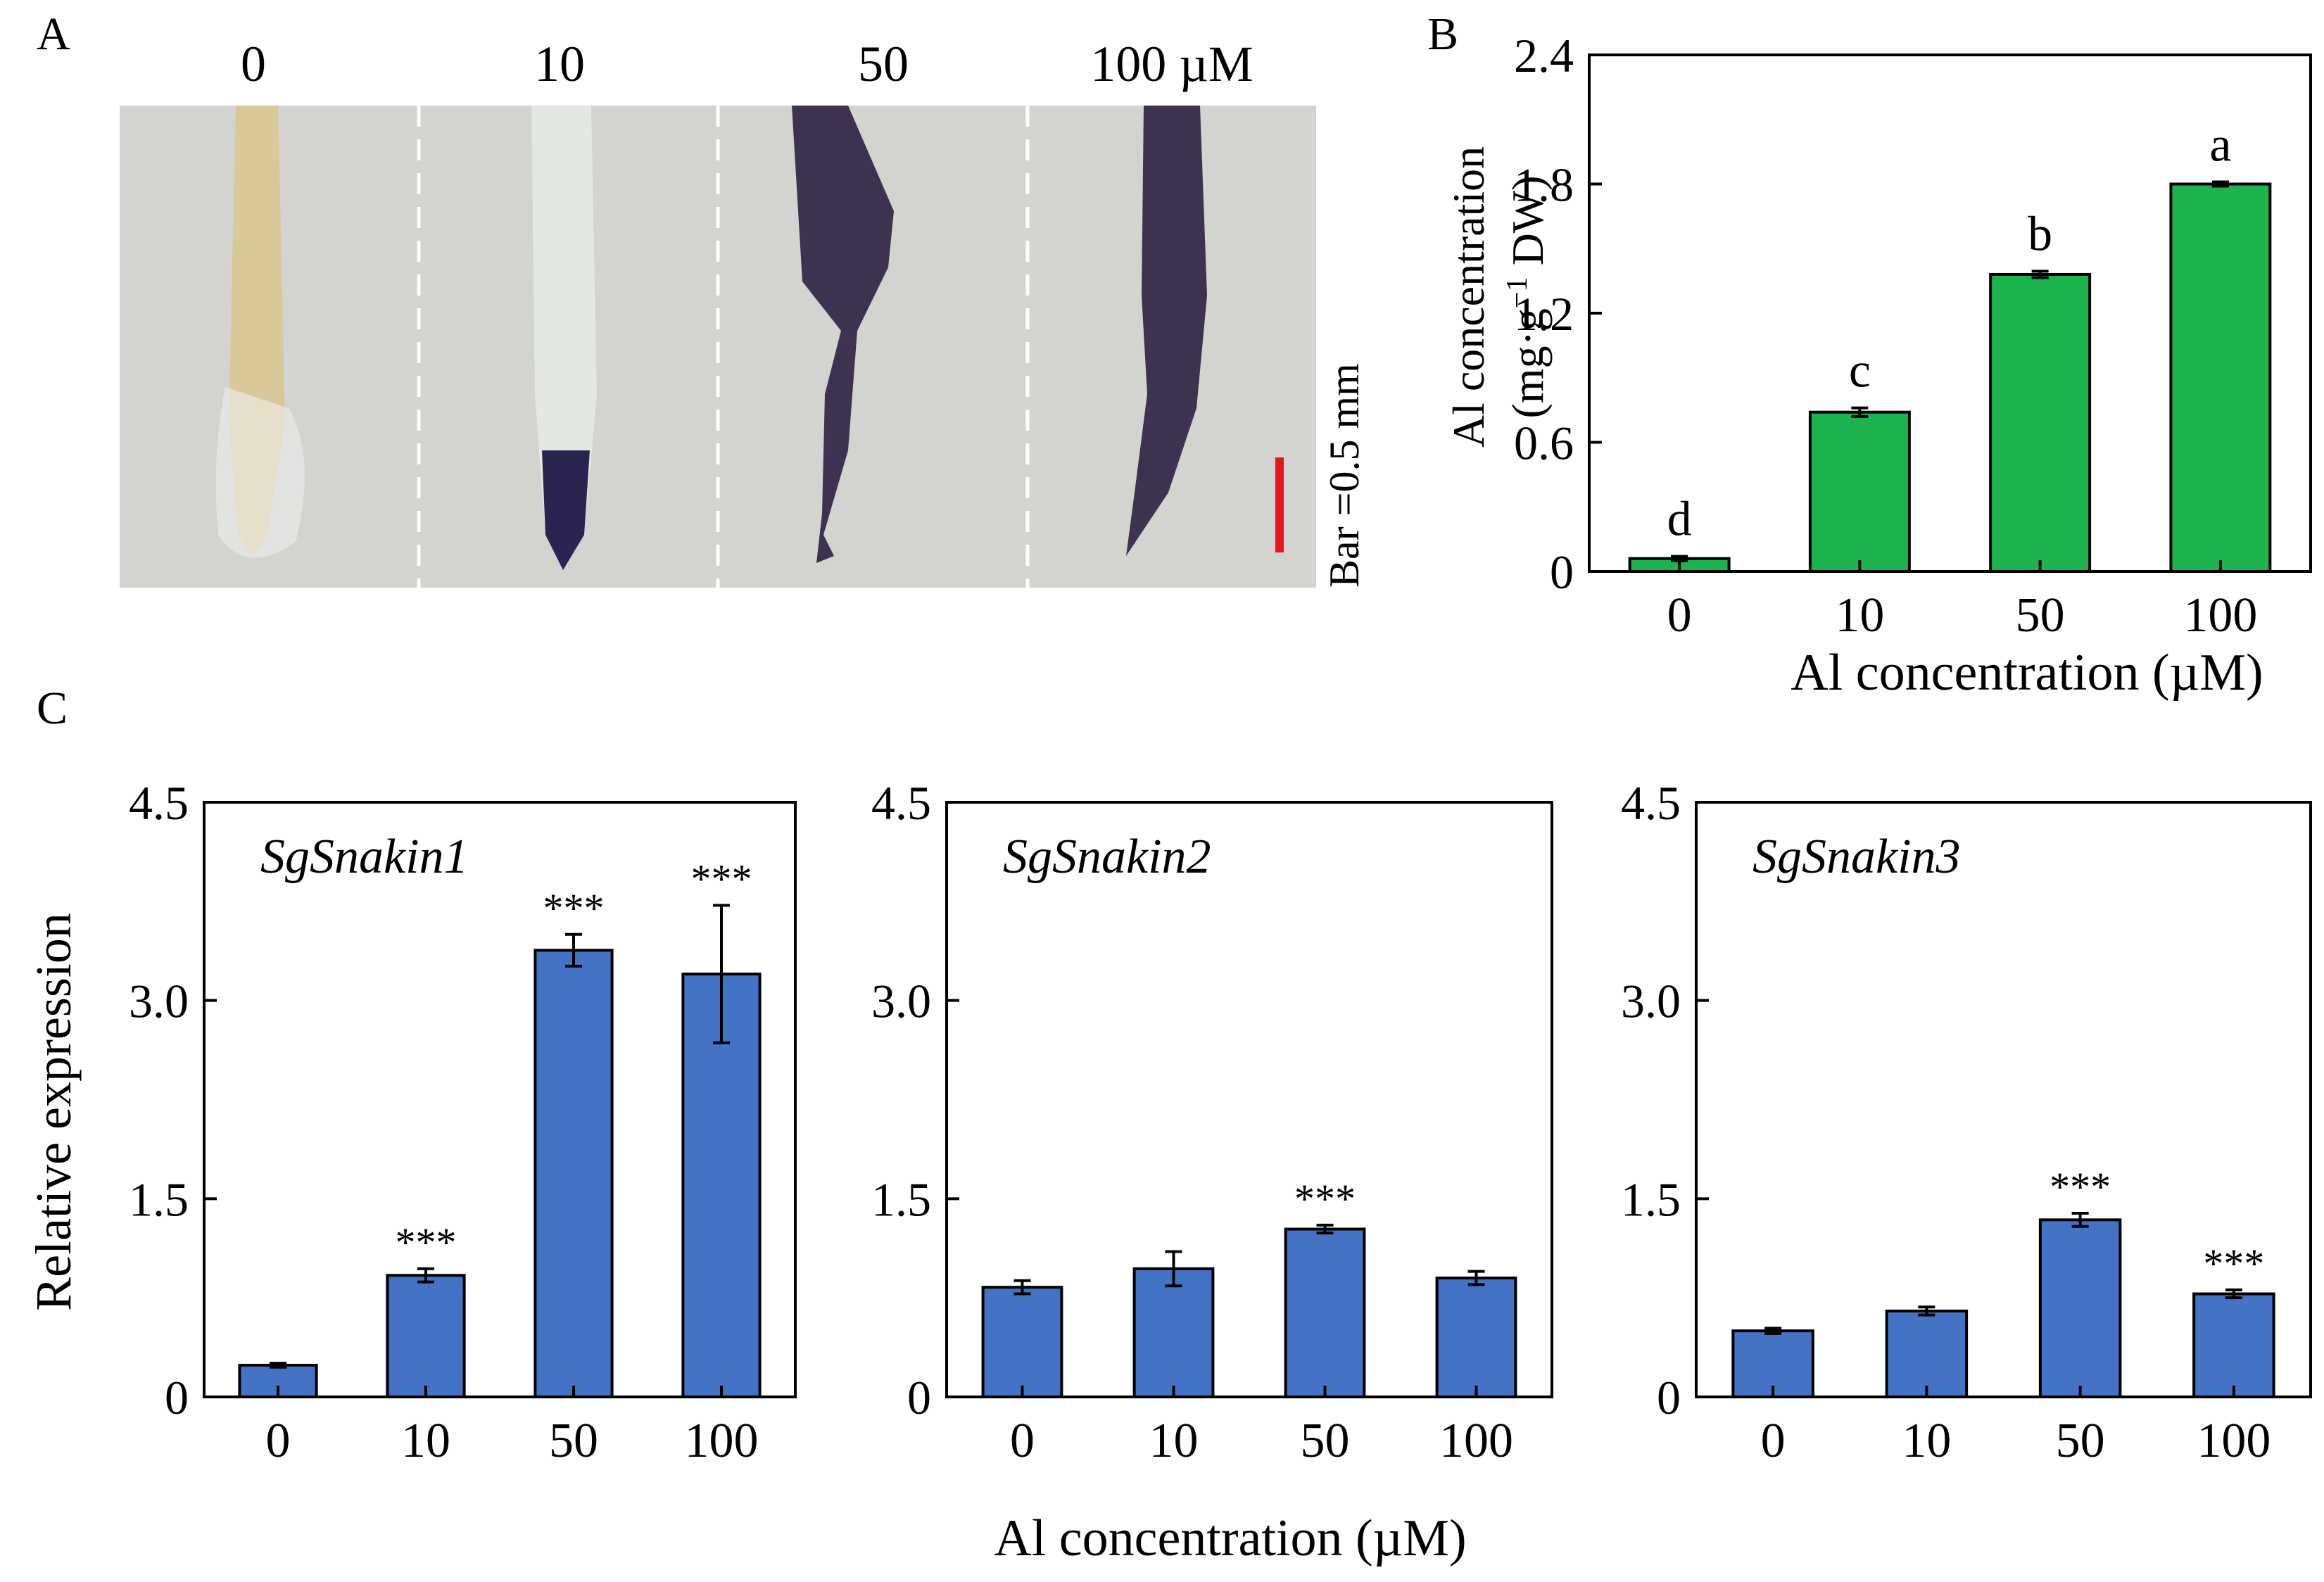 This screenshot has width=2324, height=1582. Describe the element at coordinates (1651, 1199) in the screenshot. I see `chart-C3-ytick-label: 1.5` at that location.